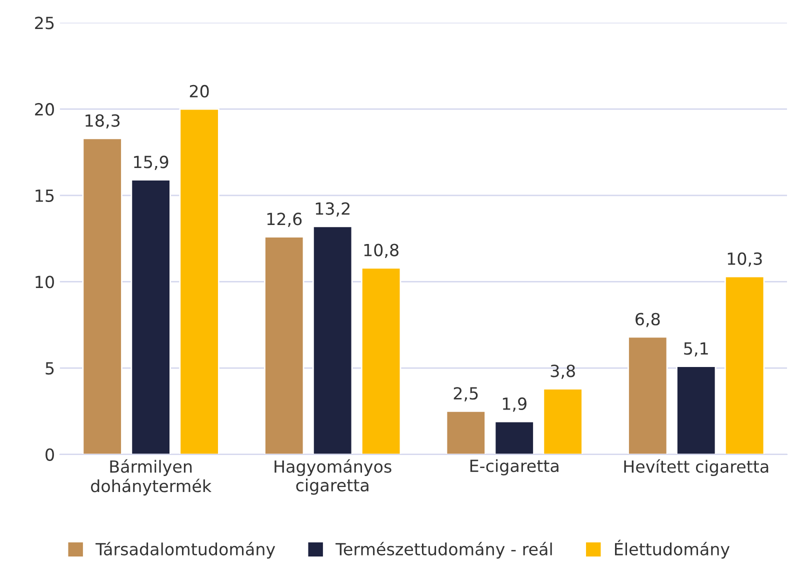 This screenshot has height=568, width=799. Describe the element at coordinates (514, 467) in the screenshot. I see `x-tick-label: E-cigaretta` at that location.